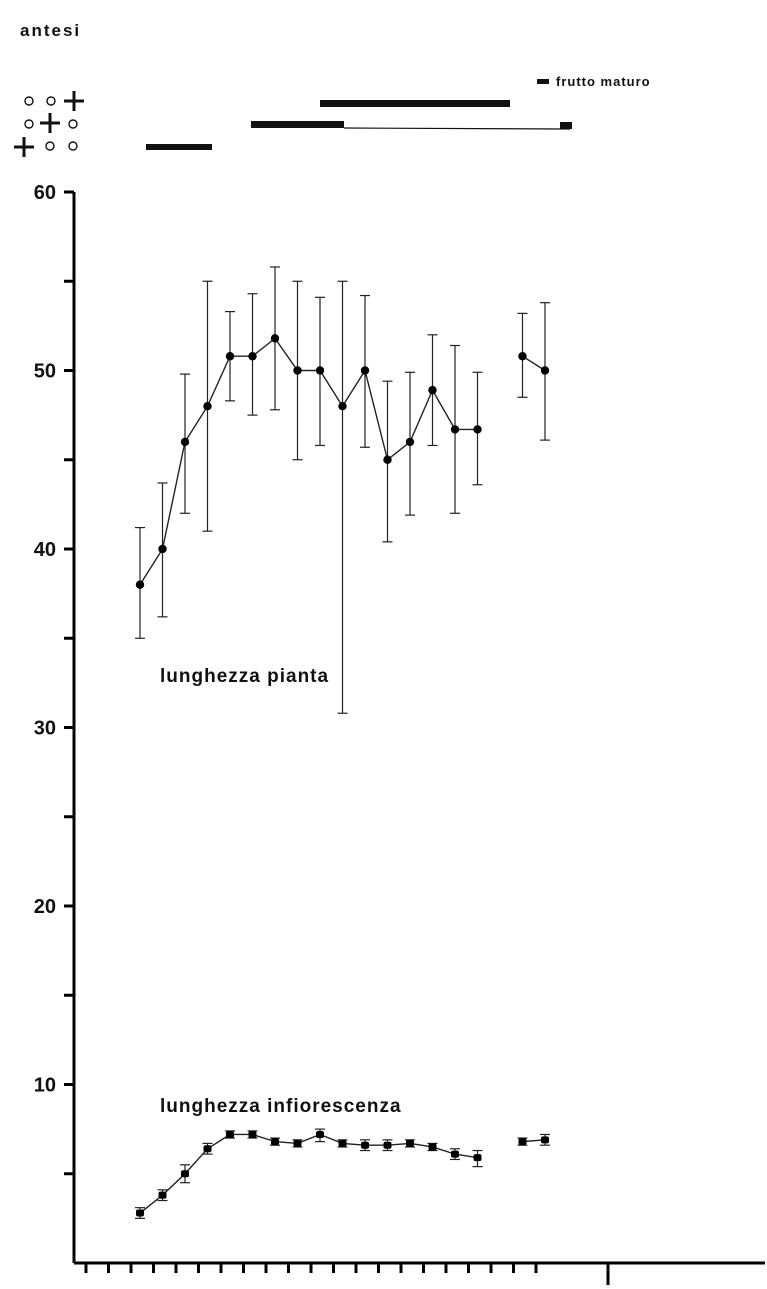 Image resolution: width=767 pixels, height=1289 pixels. Describe the element at coordinates (54, 679) in the screenshot. I see `y-axis-ticks: 10 20 30 40 50 60` at that location.